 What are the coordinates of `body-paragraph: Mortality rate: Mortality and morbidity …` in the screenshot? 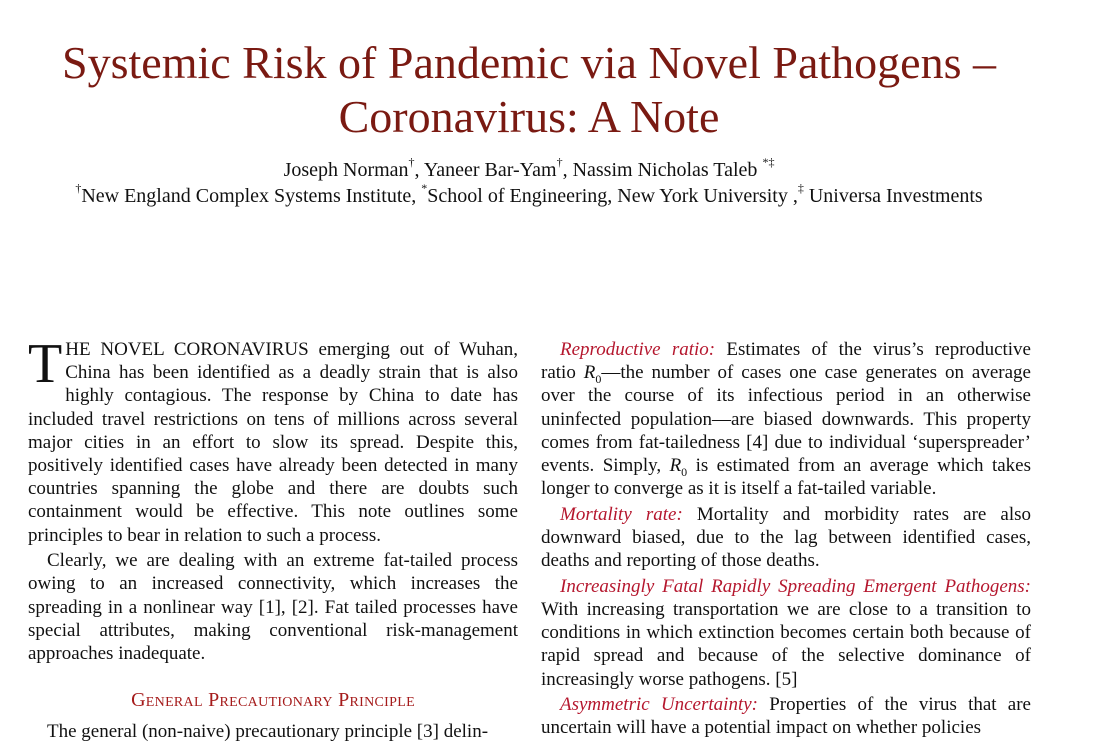 It's located at (786, 538).